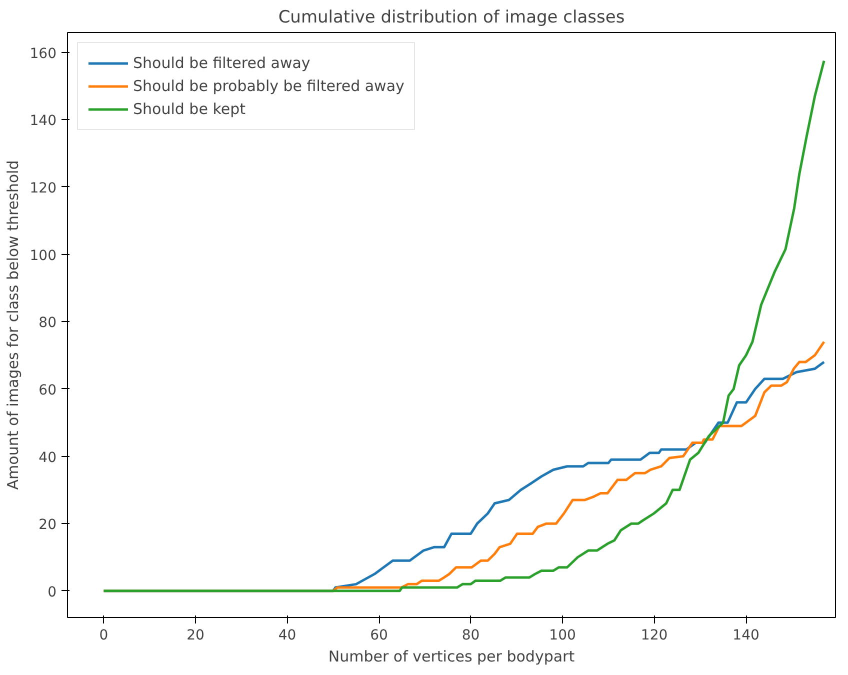  What do you see at coordinates (47, 390) in the screenshot?
I see `y-tick-label: 60` at bounding box center [47, 390].